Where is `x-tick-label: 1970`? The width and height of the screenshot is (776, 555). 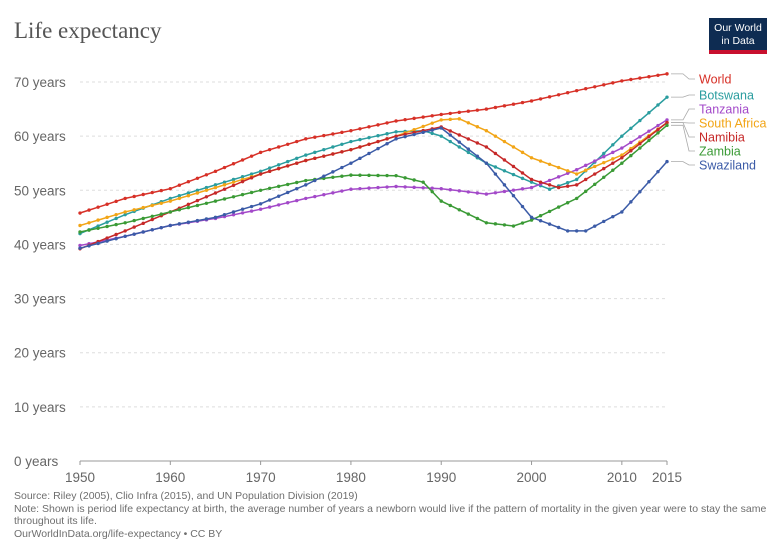 x-tick-label: 1970 is located at coordinates (261, 477).